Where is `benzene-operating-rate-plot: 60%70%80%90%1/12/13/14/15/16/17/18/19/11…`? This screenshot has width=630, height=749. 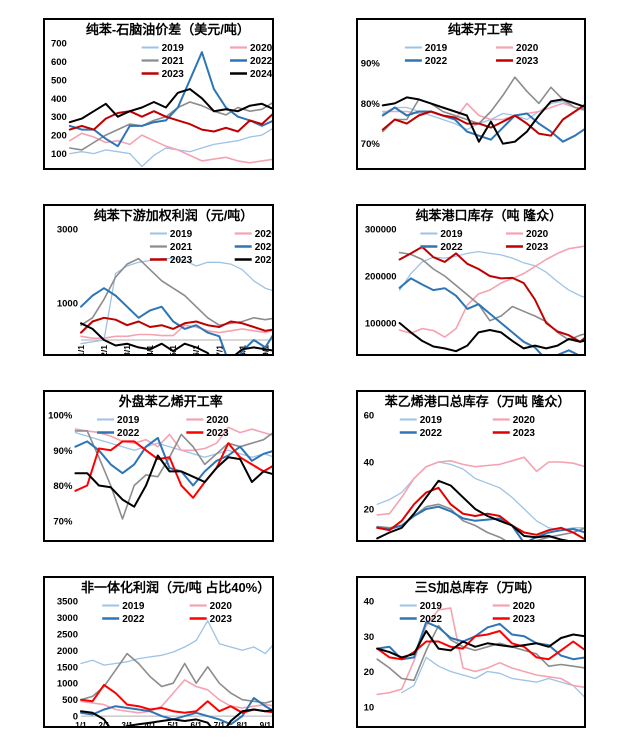
benzene-operating-rate-plot: 60%70%80%90%1/12/13/14/15/16/17/18/19/11… is located at coordinates (472, 96).